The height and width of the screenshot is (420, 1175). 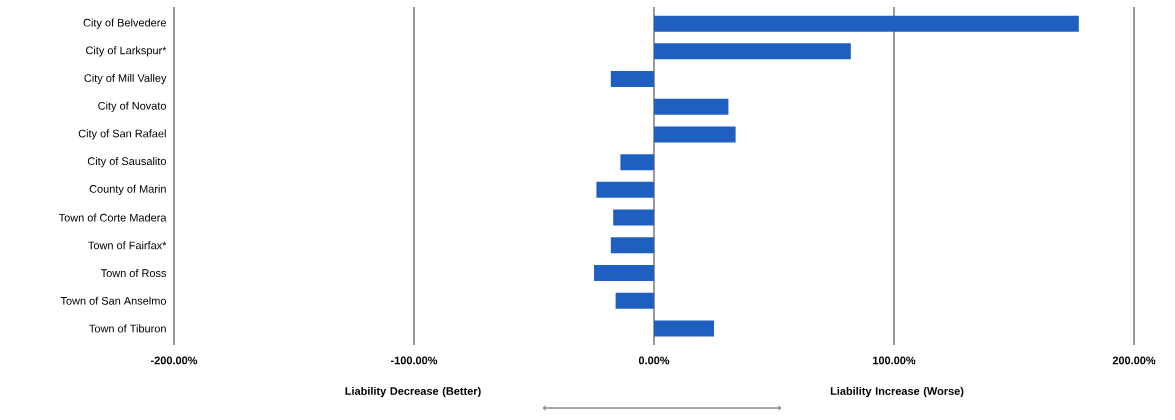 What do you see at coordinates (1134, 360) in the screenshot?
I see `x-tick-label: 200.00%` at bounding box center [1134, 360].